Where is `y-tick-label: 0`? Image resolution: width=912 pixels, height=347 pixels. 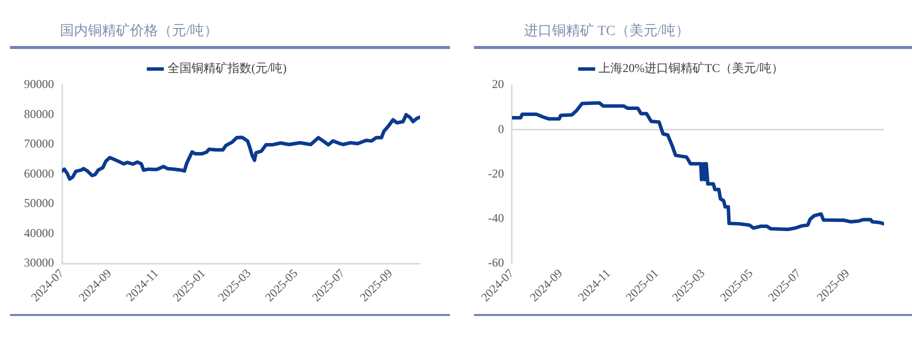 y-tick-label: 0 is located at coordinates (501, 129).